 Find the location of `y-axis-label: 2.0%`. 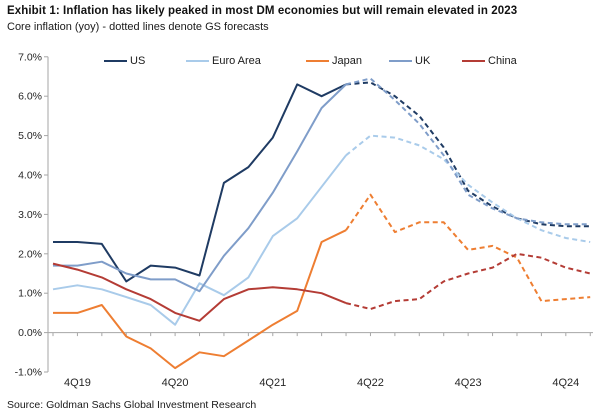

y-axis-label: 2.0% is located at coordinates (30, 254).